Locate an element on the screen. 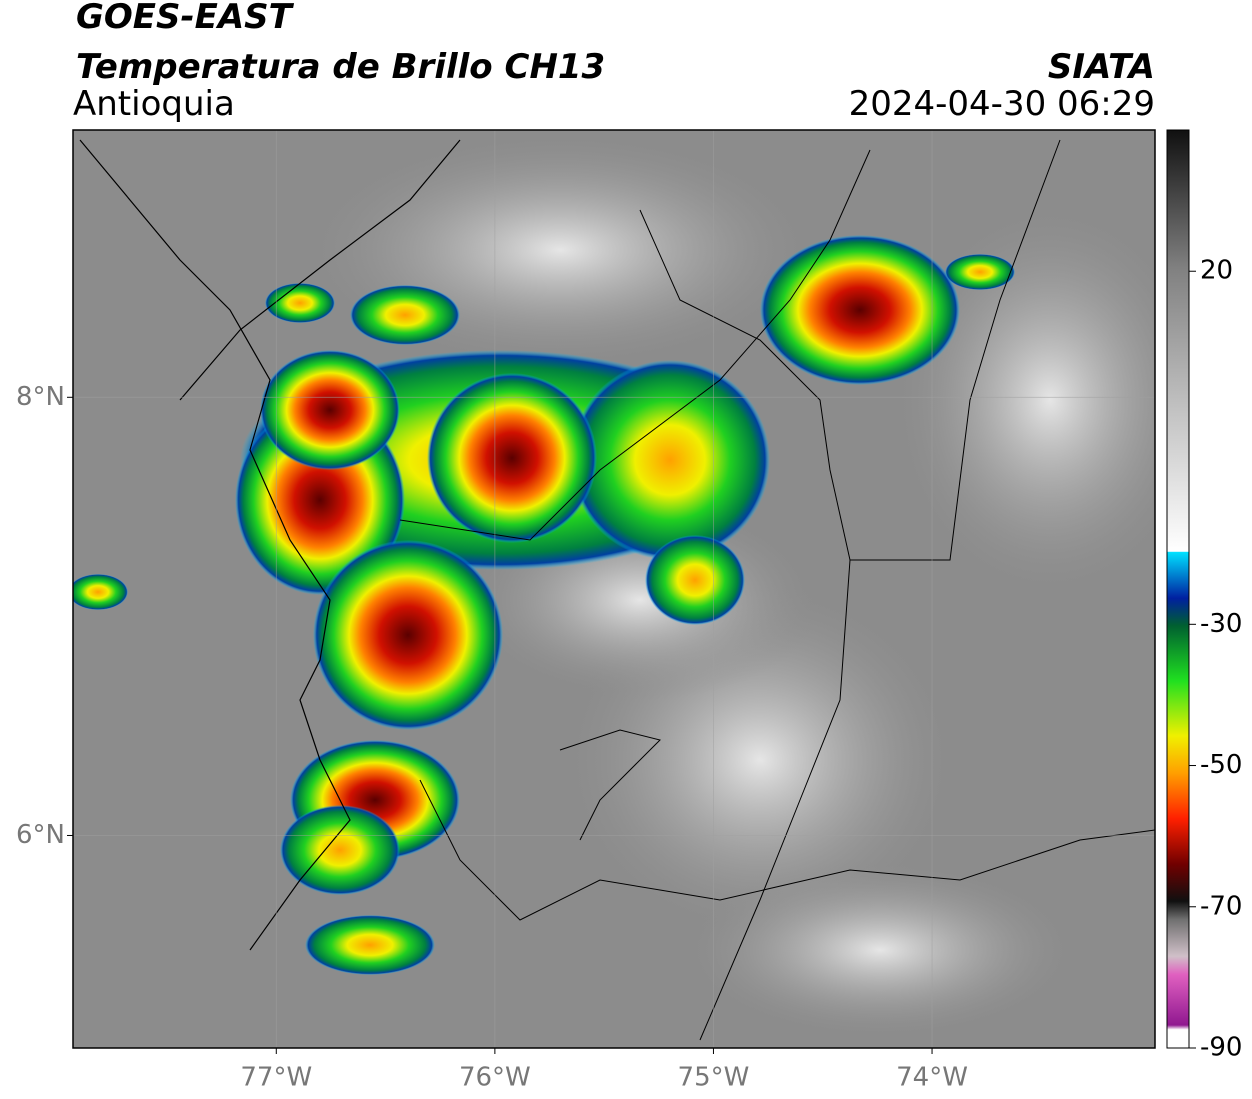 The width and height of the screenshot is (1252, 1099). x-tick-label: 76°W is located at coordinates (495, 1078).